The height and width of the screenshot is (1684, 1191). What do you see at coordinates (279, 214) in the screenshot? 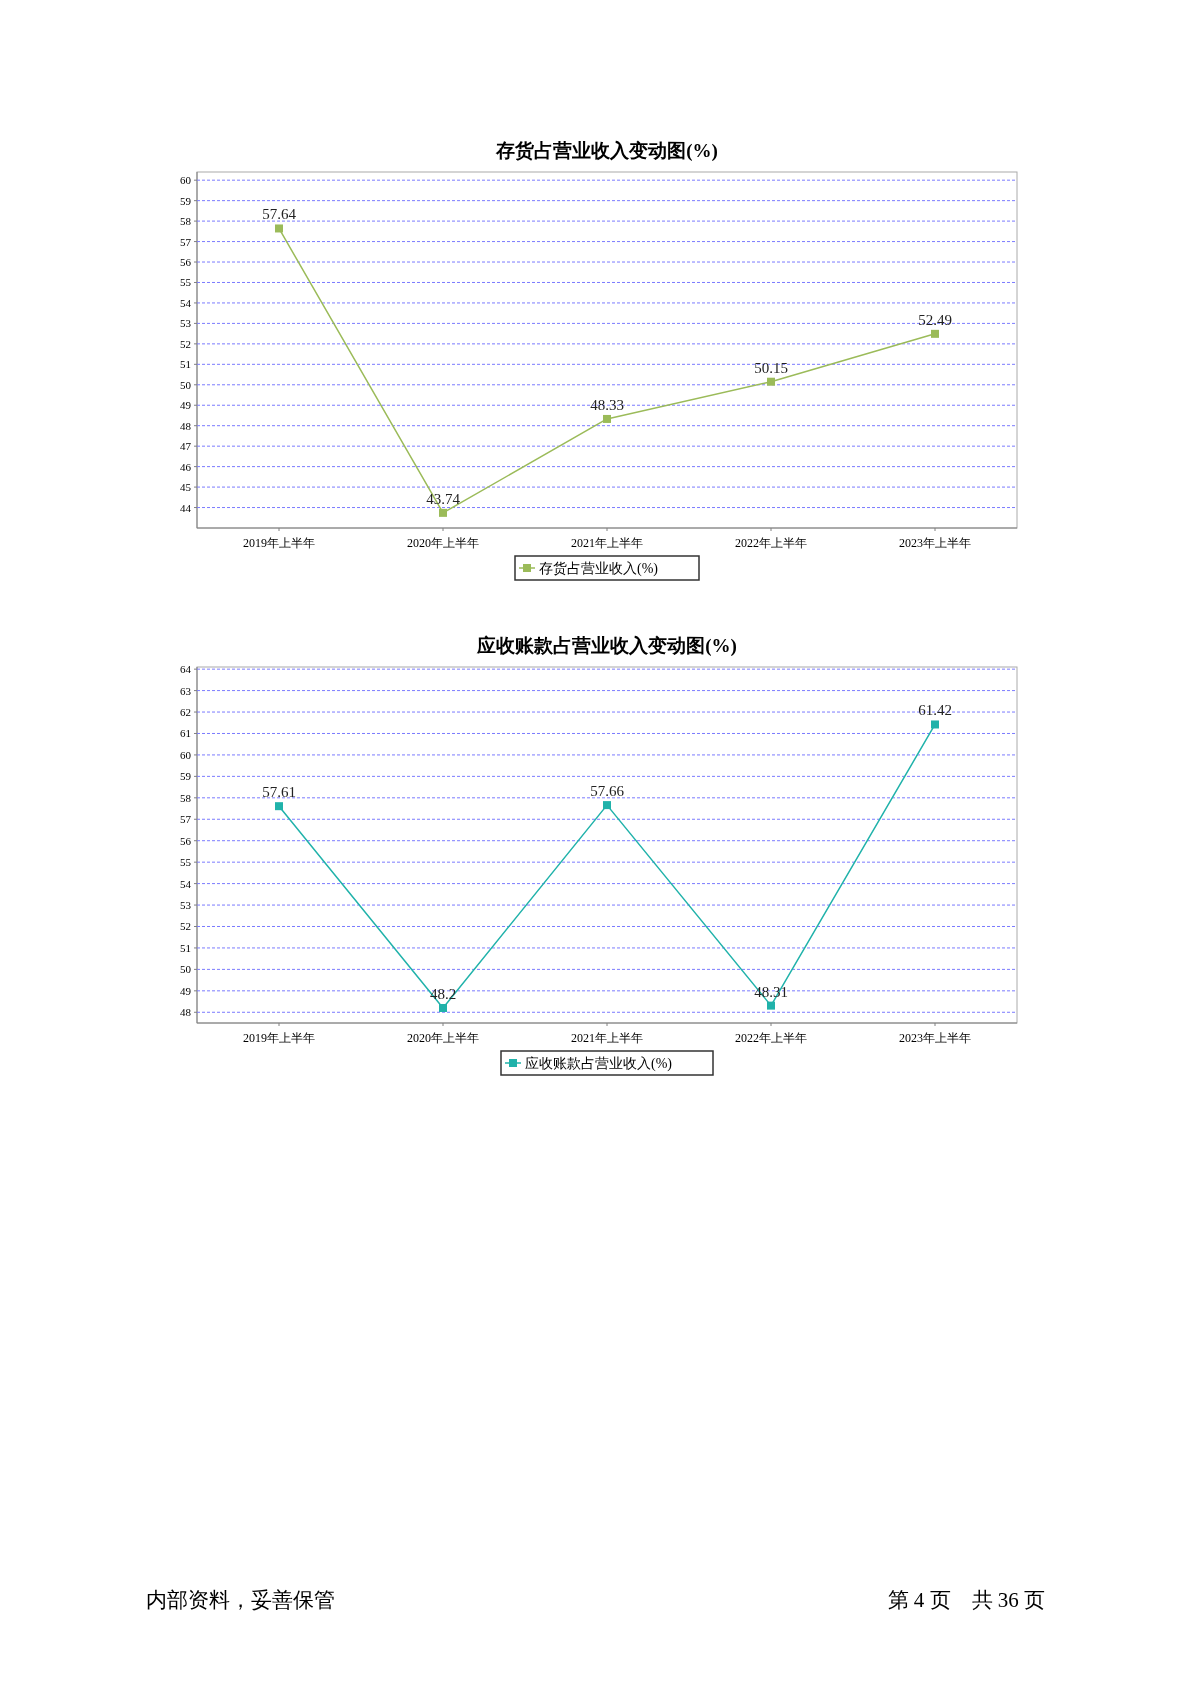
I see `data-label: 57.64` at bounding box center [279, 214].